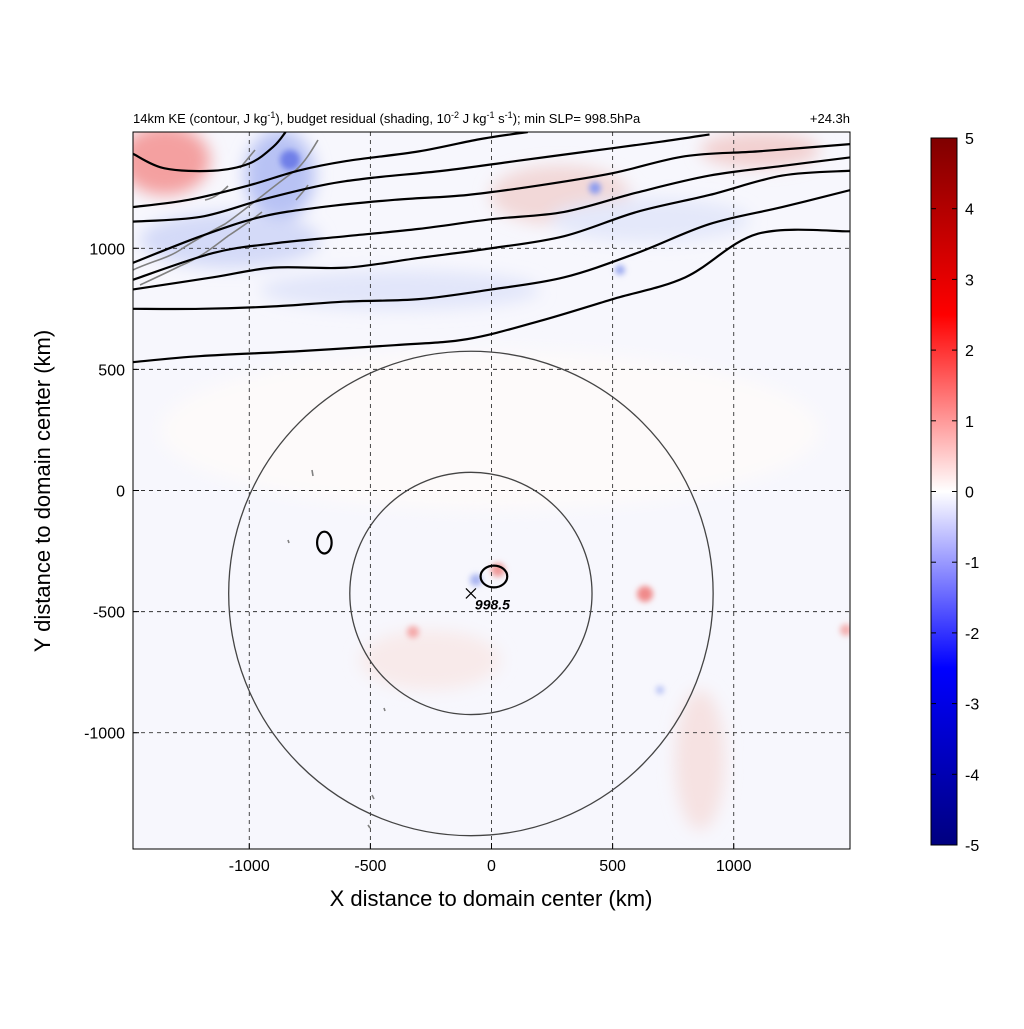  Describe the element at coordinates (491, 866) in the screenshot. I see `x-tick-label: 0` at that location.